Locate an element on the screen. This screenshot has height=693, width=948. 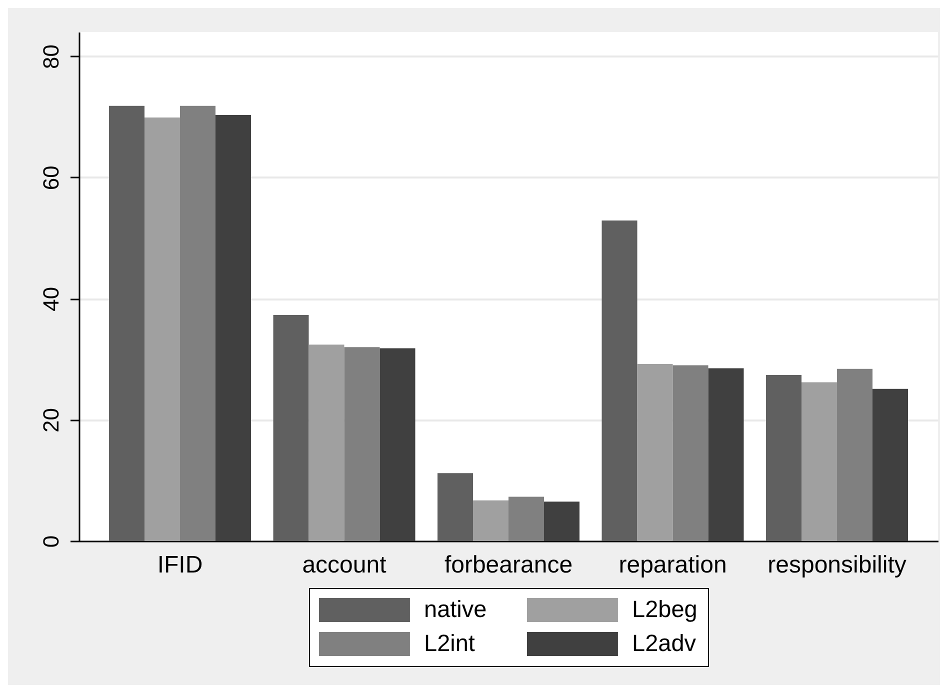
y-tick-label: 20 is located at coordinates (51, 420).